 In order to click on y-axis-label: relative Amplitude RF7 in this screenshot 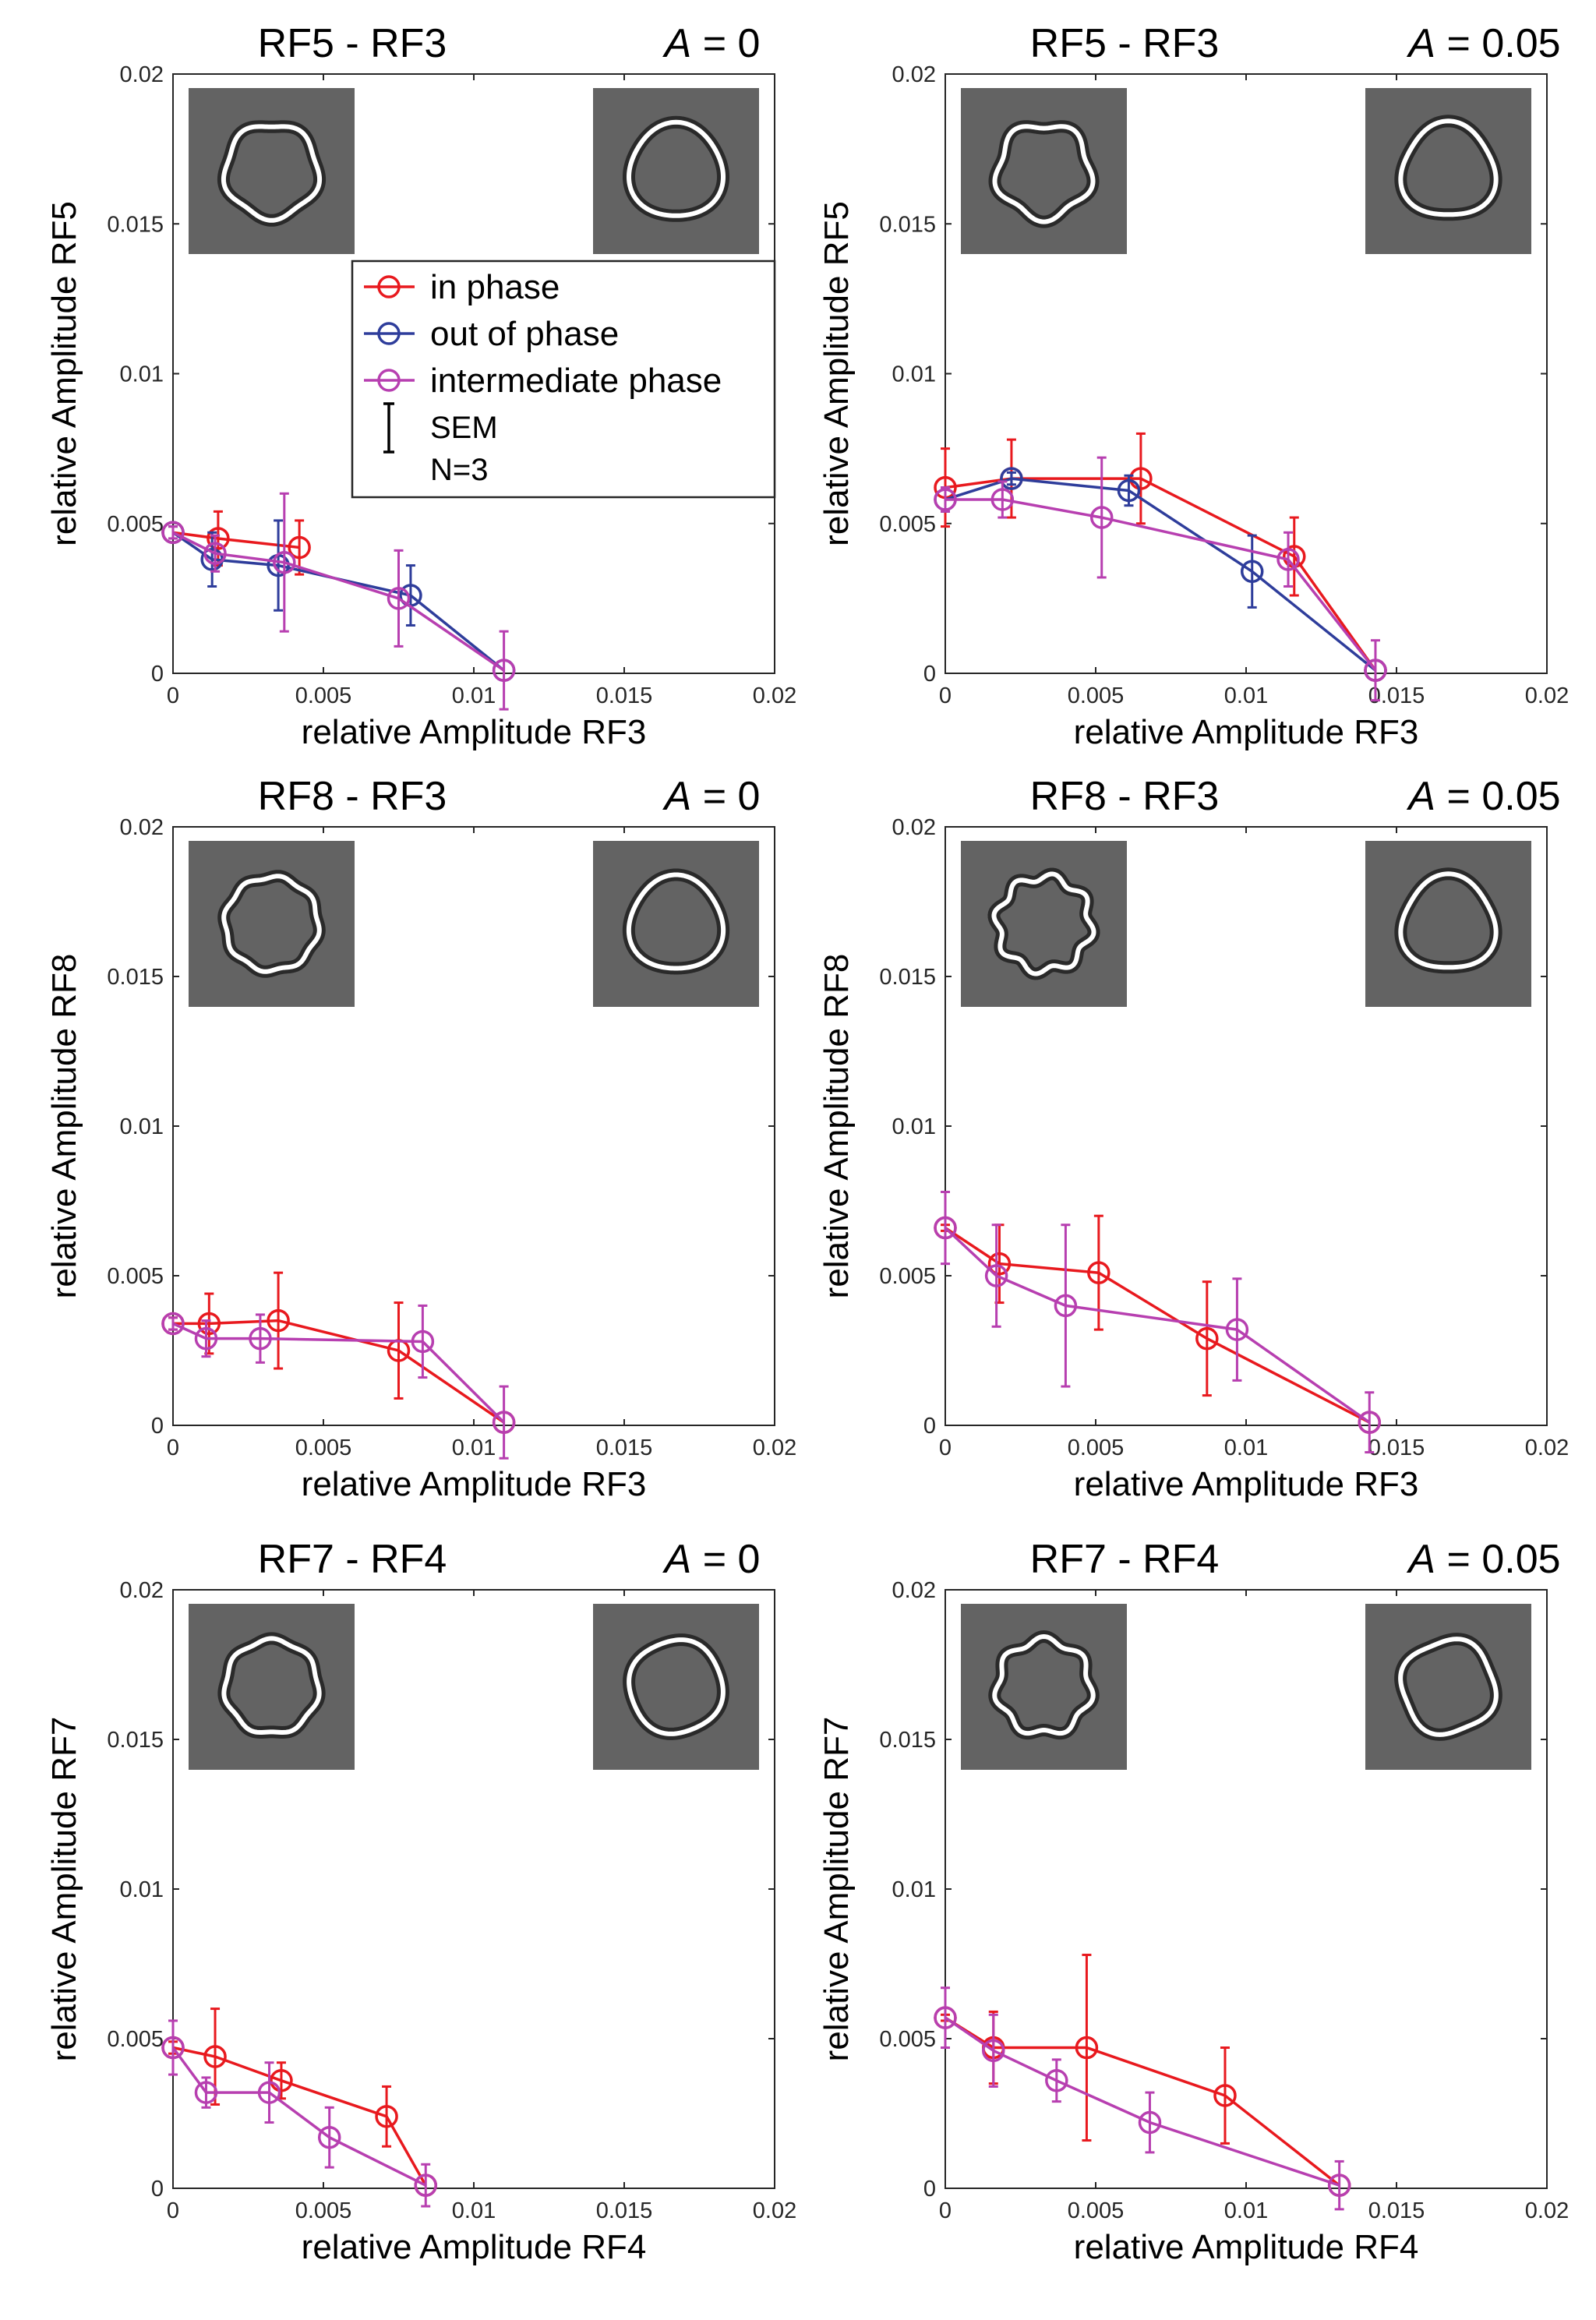, I will do `click(64, 1889)`.